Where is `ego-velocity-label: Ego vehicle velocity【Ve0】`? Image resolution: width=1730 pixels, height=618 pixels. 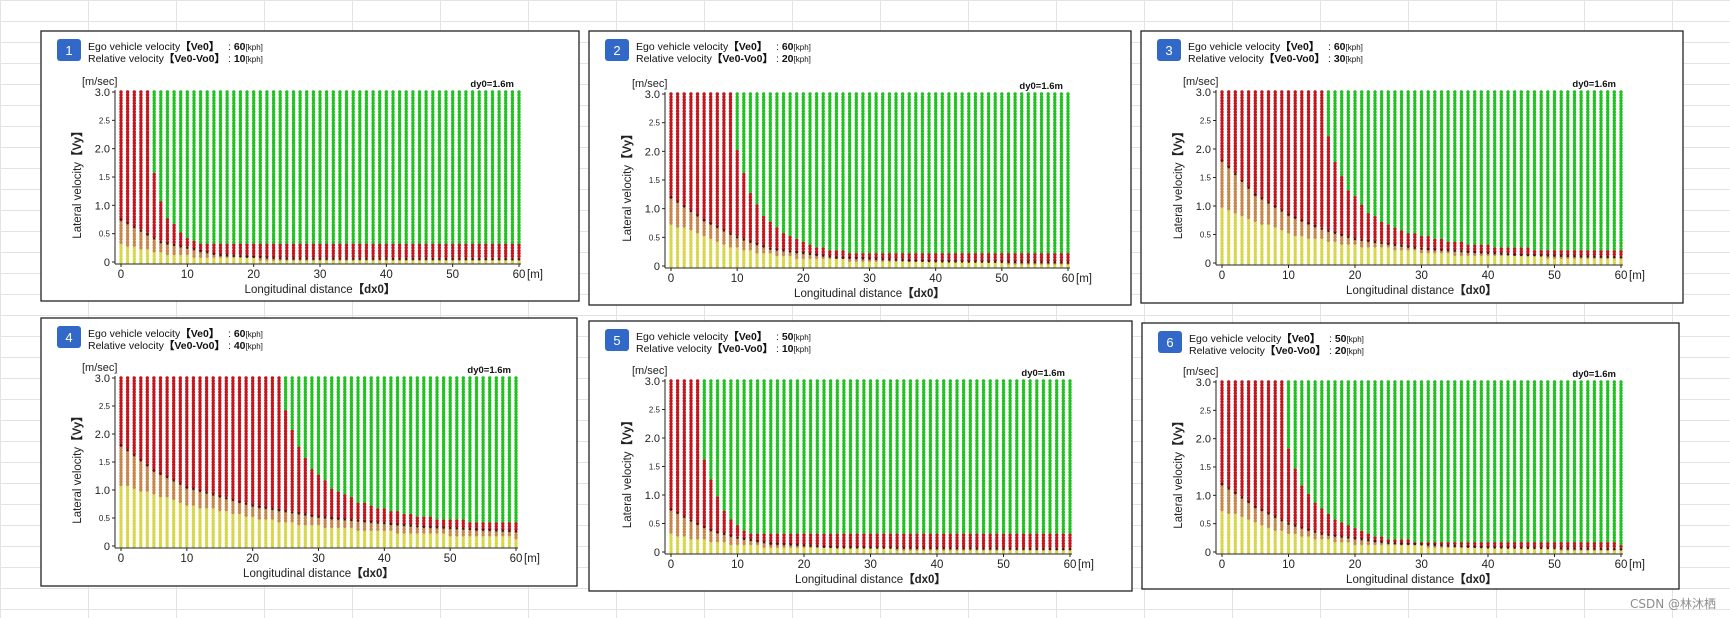
ego-velocity-label: Ego vehicle velocity【Ve0】 is located at coordinates (153, 46).